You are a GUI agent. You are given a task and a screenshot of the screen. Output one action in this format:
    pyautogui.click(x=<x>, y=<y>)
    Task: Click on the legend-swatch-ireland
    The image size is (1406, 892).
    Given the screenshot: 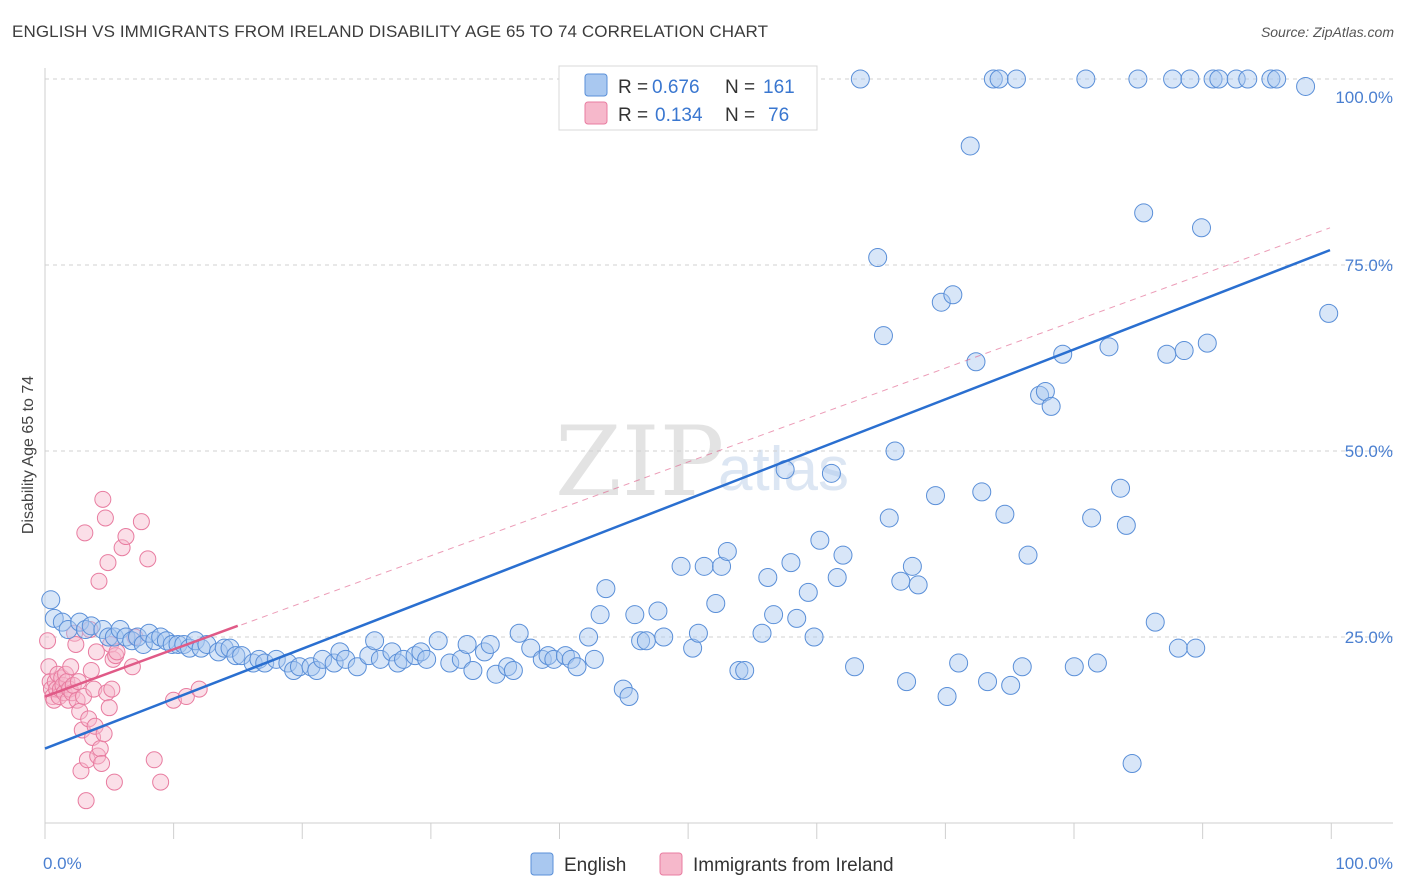 What is the action you would take?
    pyautogui.click(x=596, y=113)
    